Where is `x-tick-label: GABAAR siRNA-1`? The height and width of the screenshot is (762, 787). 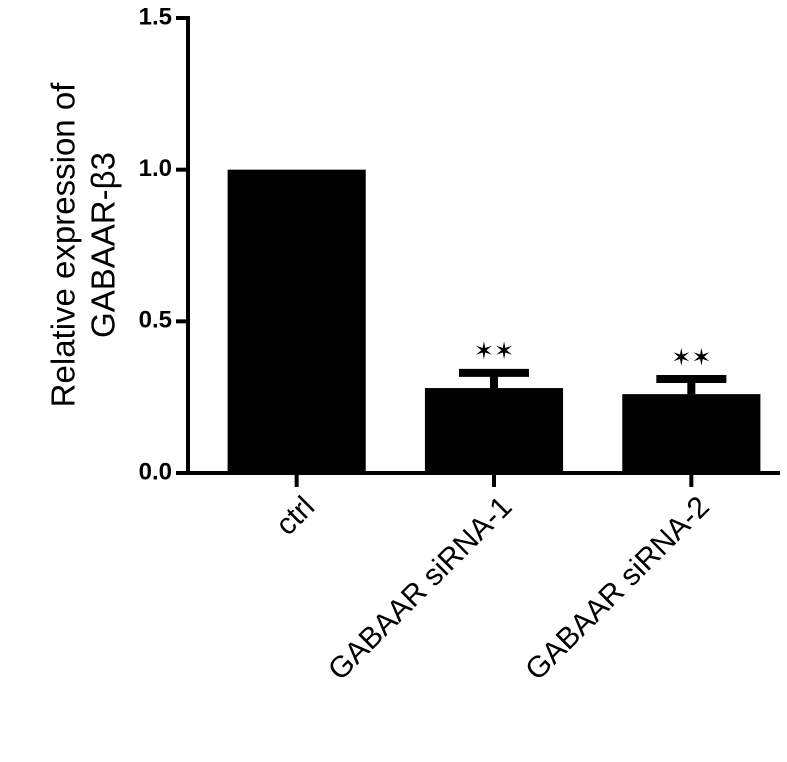
x-tick-label: GABAAR siRNA-1 is located at coordinates (420, 588).